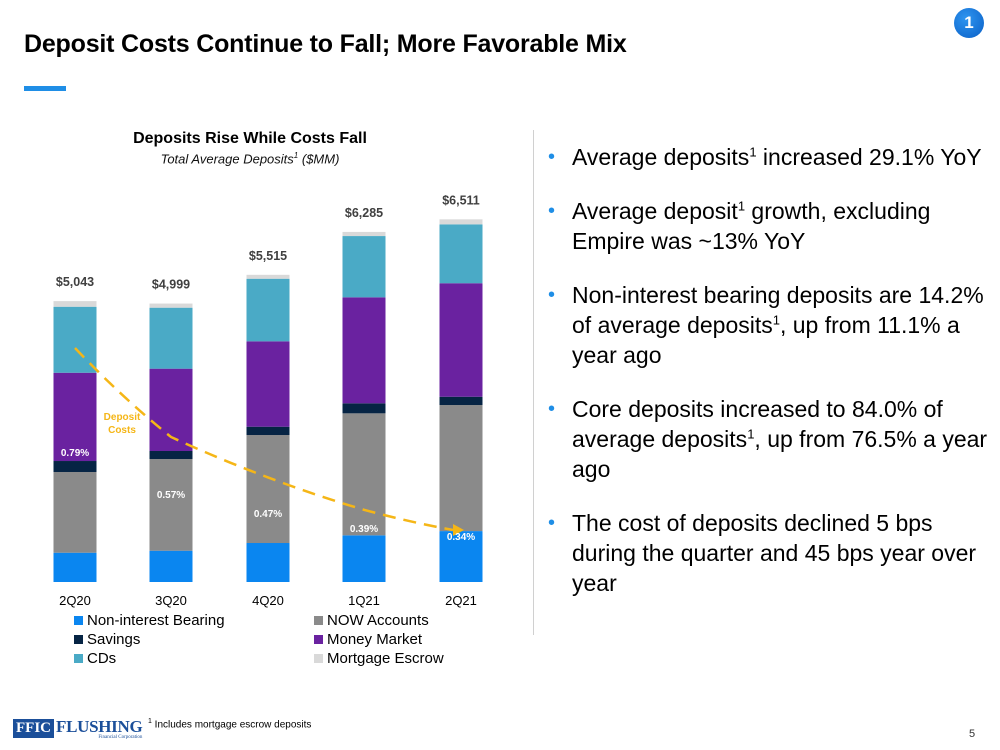  What do you see at coordinates (375, 639) in the screenshot?
I see `legend-label: Money Market` at bounding box center [375, 639].